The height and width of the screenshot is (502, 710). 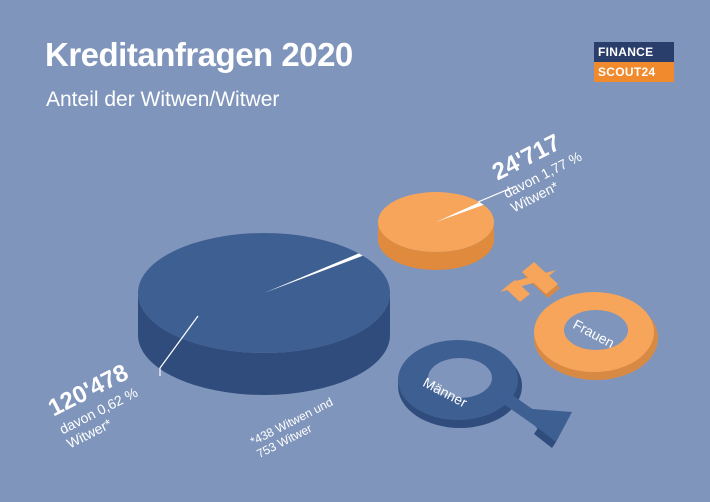 I want to click on logo-line-2: SCOUT24, so click(x=634, y=72).